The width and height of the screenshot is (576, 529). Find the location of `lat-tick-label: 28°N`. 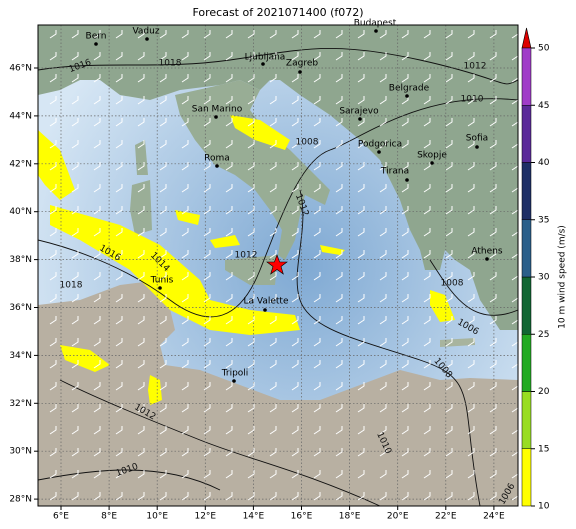

lat-tick-label: 28°N is located at coordinates (20, 500).